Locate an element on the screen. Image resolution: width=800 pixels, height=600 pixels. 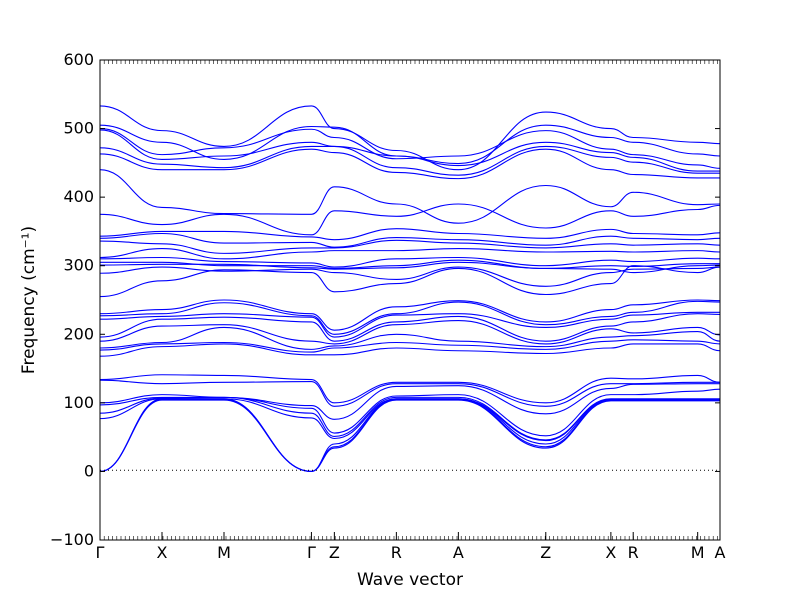
y-tick-label: 300 is located at coordinates (78, 265).